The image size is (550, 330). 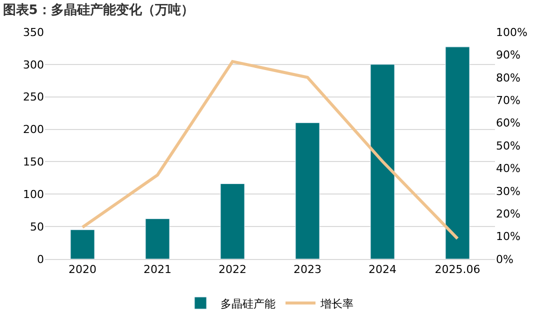 I want to click on chart-title: 图表5：多晶硅产能变化（万吨）, so click(x=98, y=10).